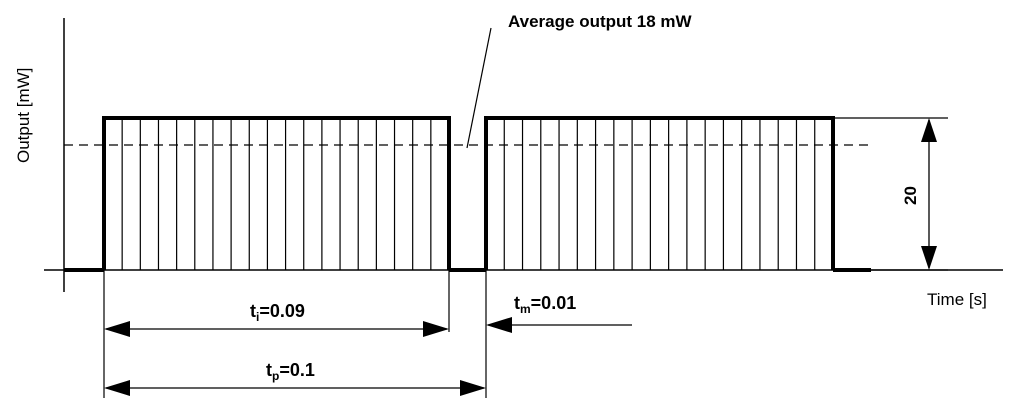 The width and height of the screenshot is (1018, 403). Describe the element at coordinates (479, 88) in the screenshot. I see `average-leader-line` at that location.